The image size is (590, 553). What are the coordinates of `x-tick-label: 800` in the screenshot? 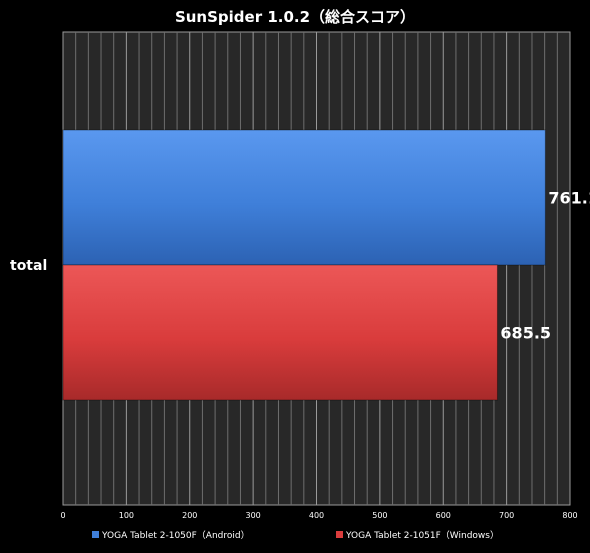 It's located at (569, 515).